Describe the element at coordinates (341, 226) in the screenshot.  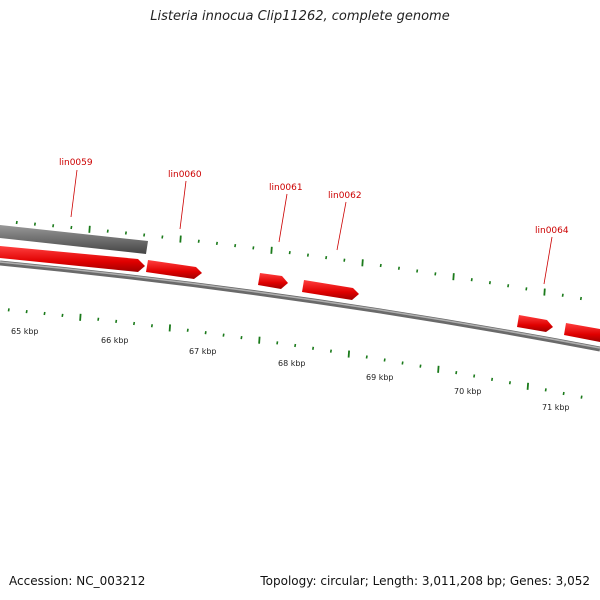
I see `leader-lin0062` at that location.